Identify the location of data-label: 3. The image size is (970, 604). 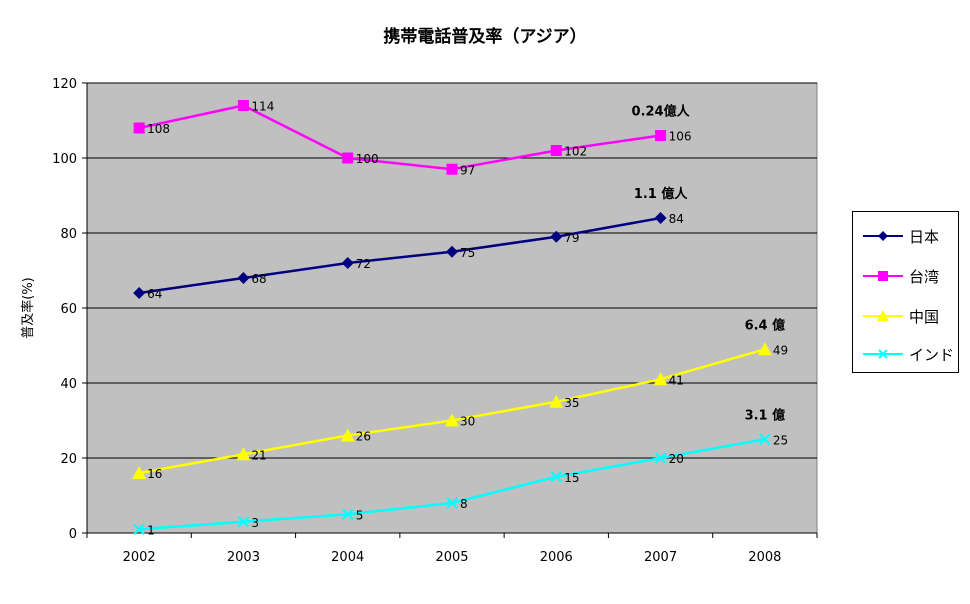
(255, 523).